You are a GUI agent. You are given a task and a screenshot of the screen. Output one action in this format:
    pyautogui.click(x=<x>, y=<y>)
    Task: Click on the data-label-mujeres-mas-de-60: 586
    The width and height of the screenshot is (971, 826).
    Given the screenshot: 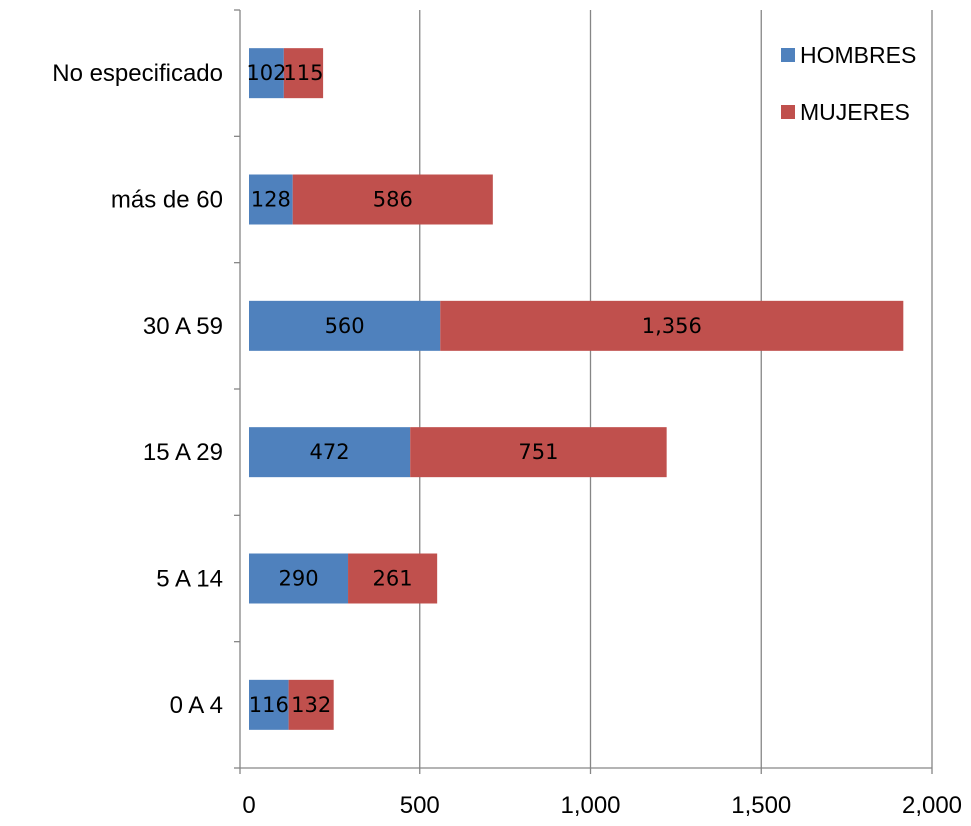 What is the action you would take?
    pyautogui.click(x=393, y=200)
    